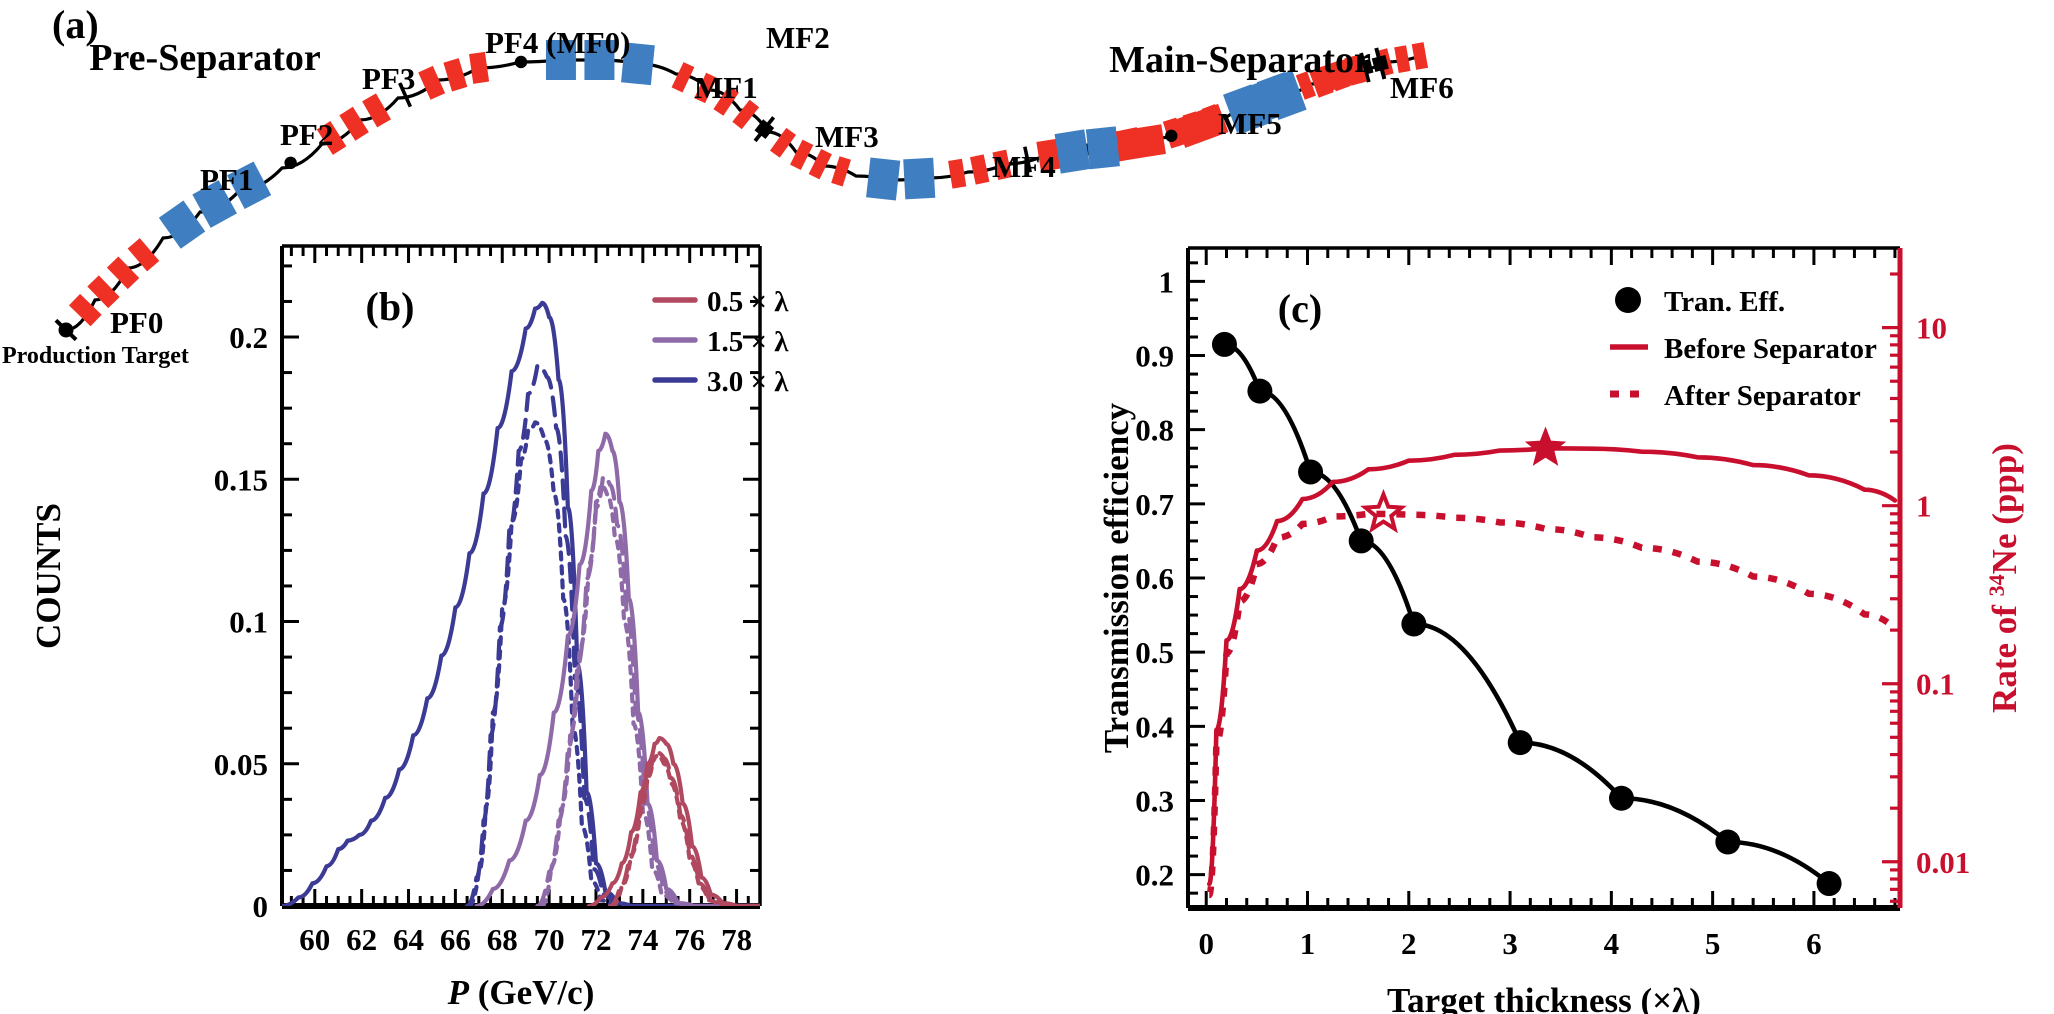 The height and width of the screenshot is (1014, 2054). I want to click on beamline-section-label-main-separator: Main-Separator, so click(1240, 60).